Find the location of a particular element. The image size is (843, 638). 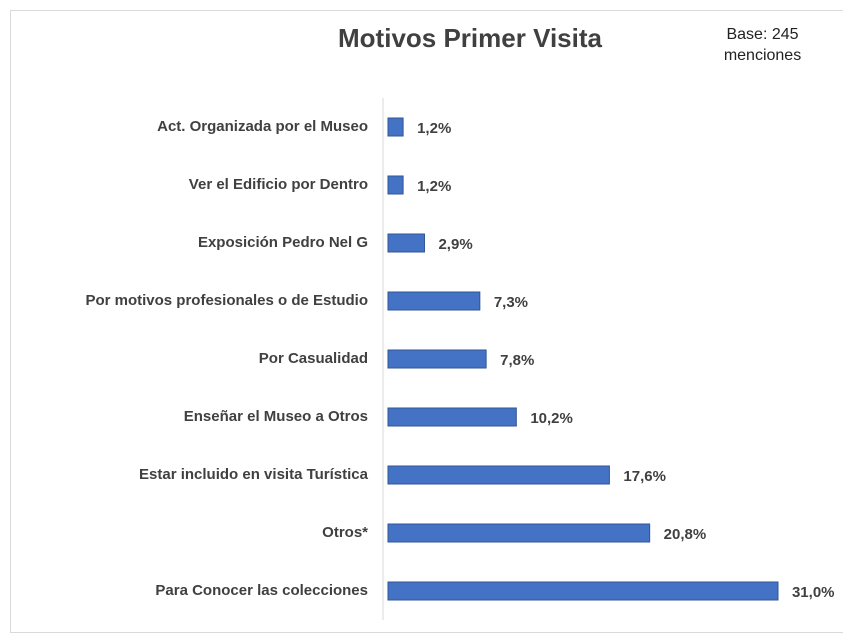

value-label: 7,3% is located at coordinates (511, 302).